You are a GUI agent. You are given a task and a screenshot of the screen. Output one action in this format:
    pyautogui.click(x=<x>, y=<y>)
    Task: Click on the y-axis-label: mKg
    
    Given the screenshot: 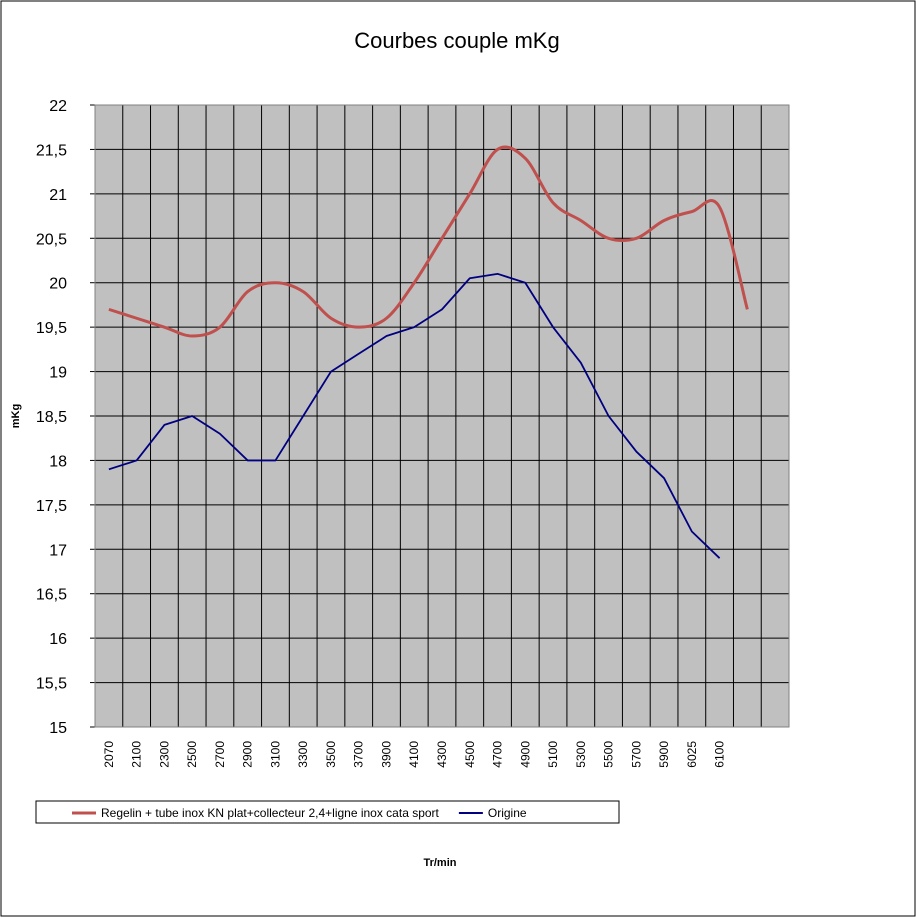 What is the action you would take?
    pyautogui.click(x=16, y=416)
    